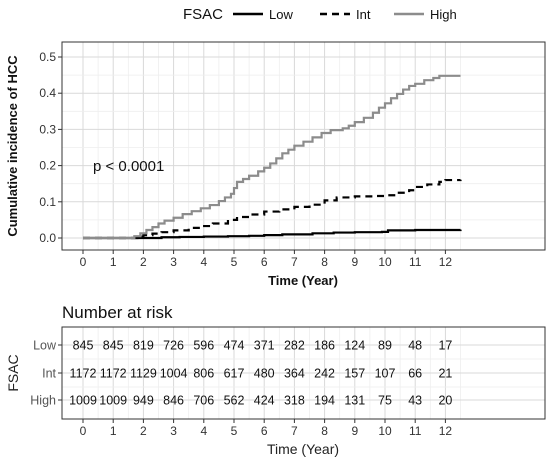  Describe the element at coordinates (264, 346) in the screenshot. I see `risk-cell: 371` at that location.